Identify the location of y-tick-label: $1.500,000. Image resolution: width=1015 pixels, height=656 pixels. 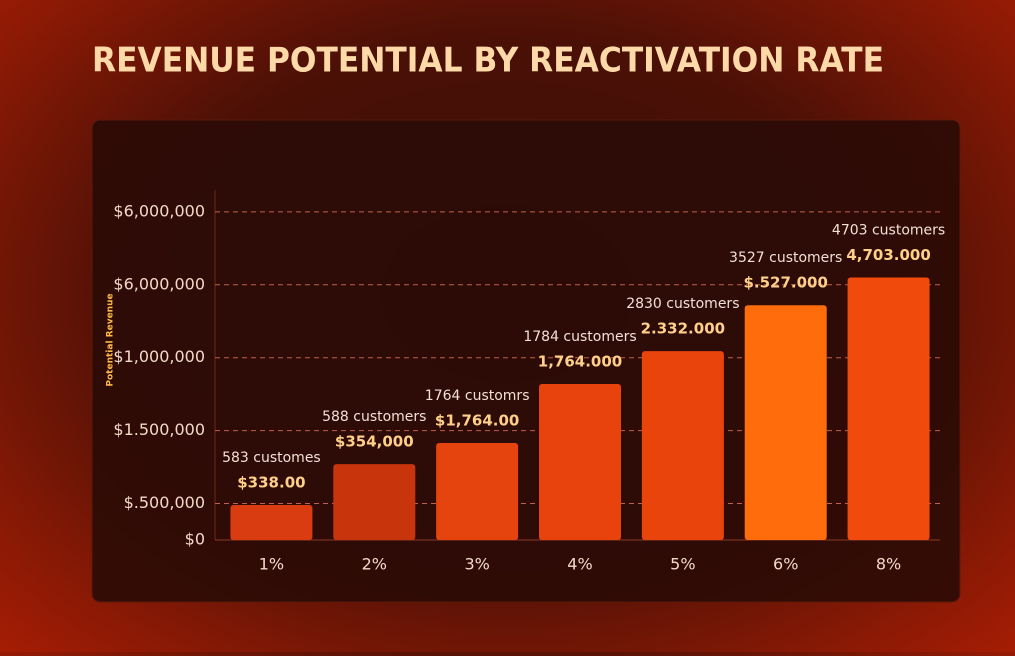
(159, 429).